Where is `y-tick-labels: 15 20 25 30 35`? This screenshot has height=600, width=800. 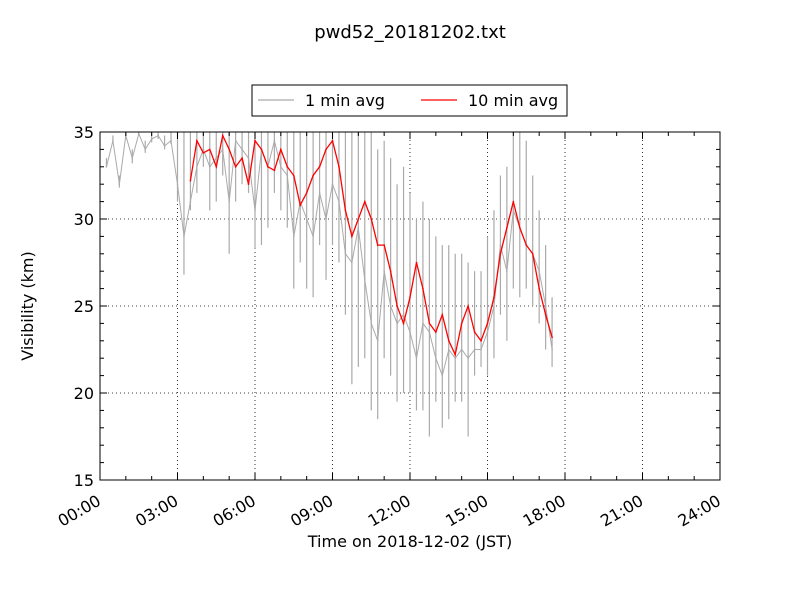 y-tick-labels: 15 20 25 30 35 is located at coordinates (84, 306).